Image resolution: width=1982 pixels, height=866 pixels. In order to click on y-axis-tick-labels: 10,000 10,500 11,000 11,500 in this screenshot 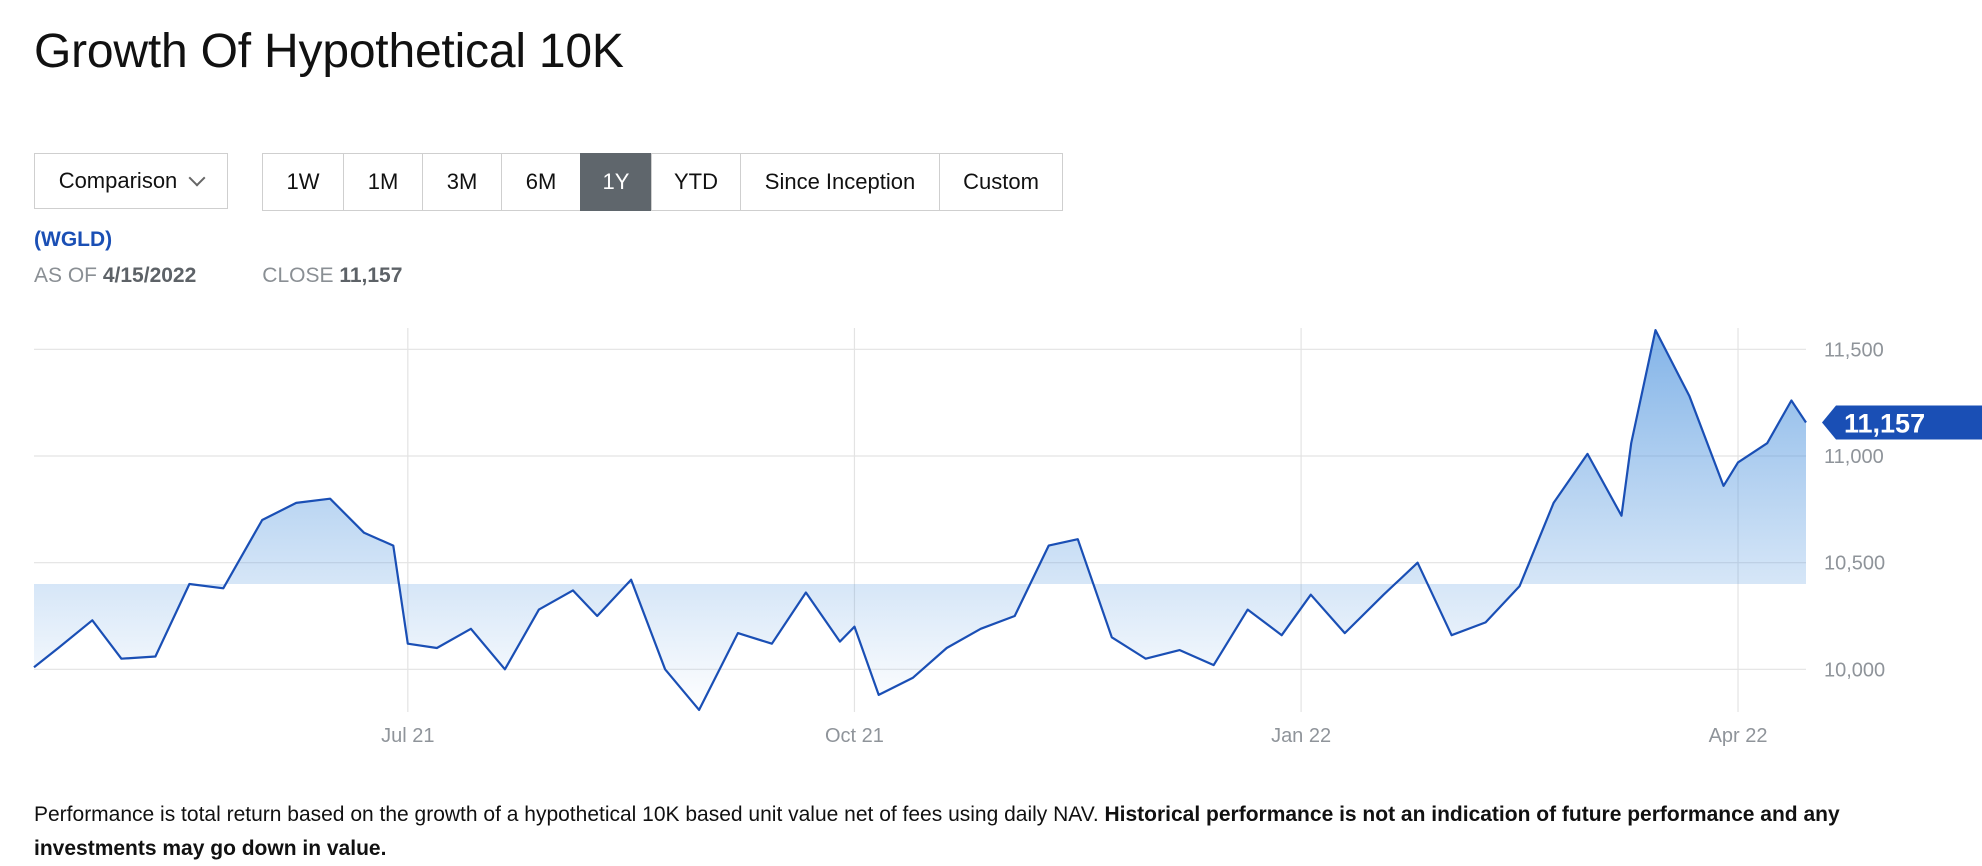, I will do `click(1854, 510)`.